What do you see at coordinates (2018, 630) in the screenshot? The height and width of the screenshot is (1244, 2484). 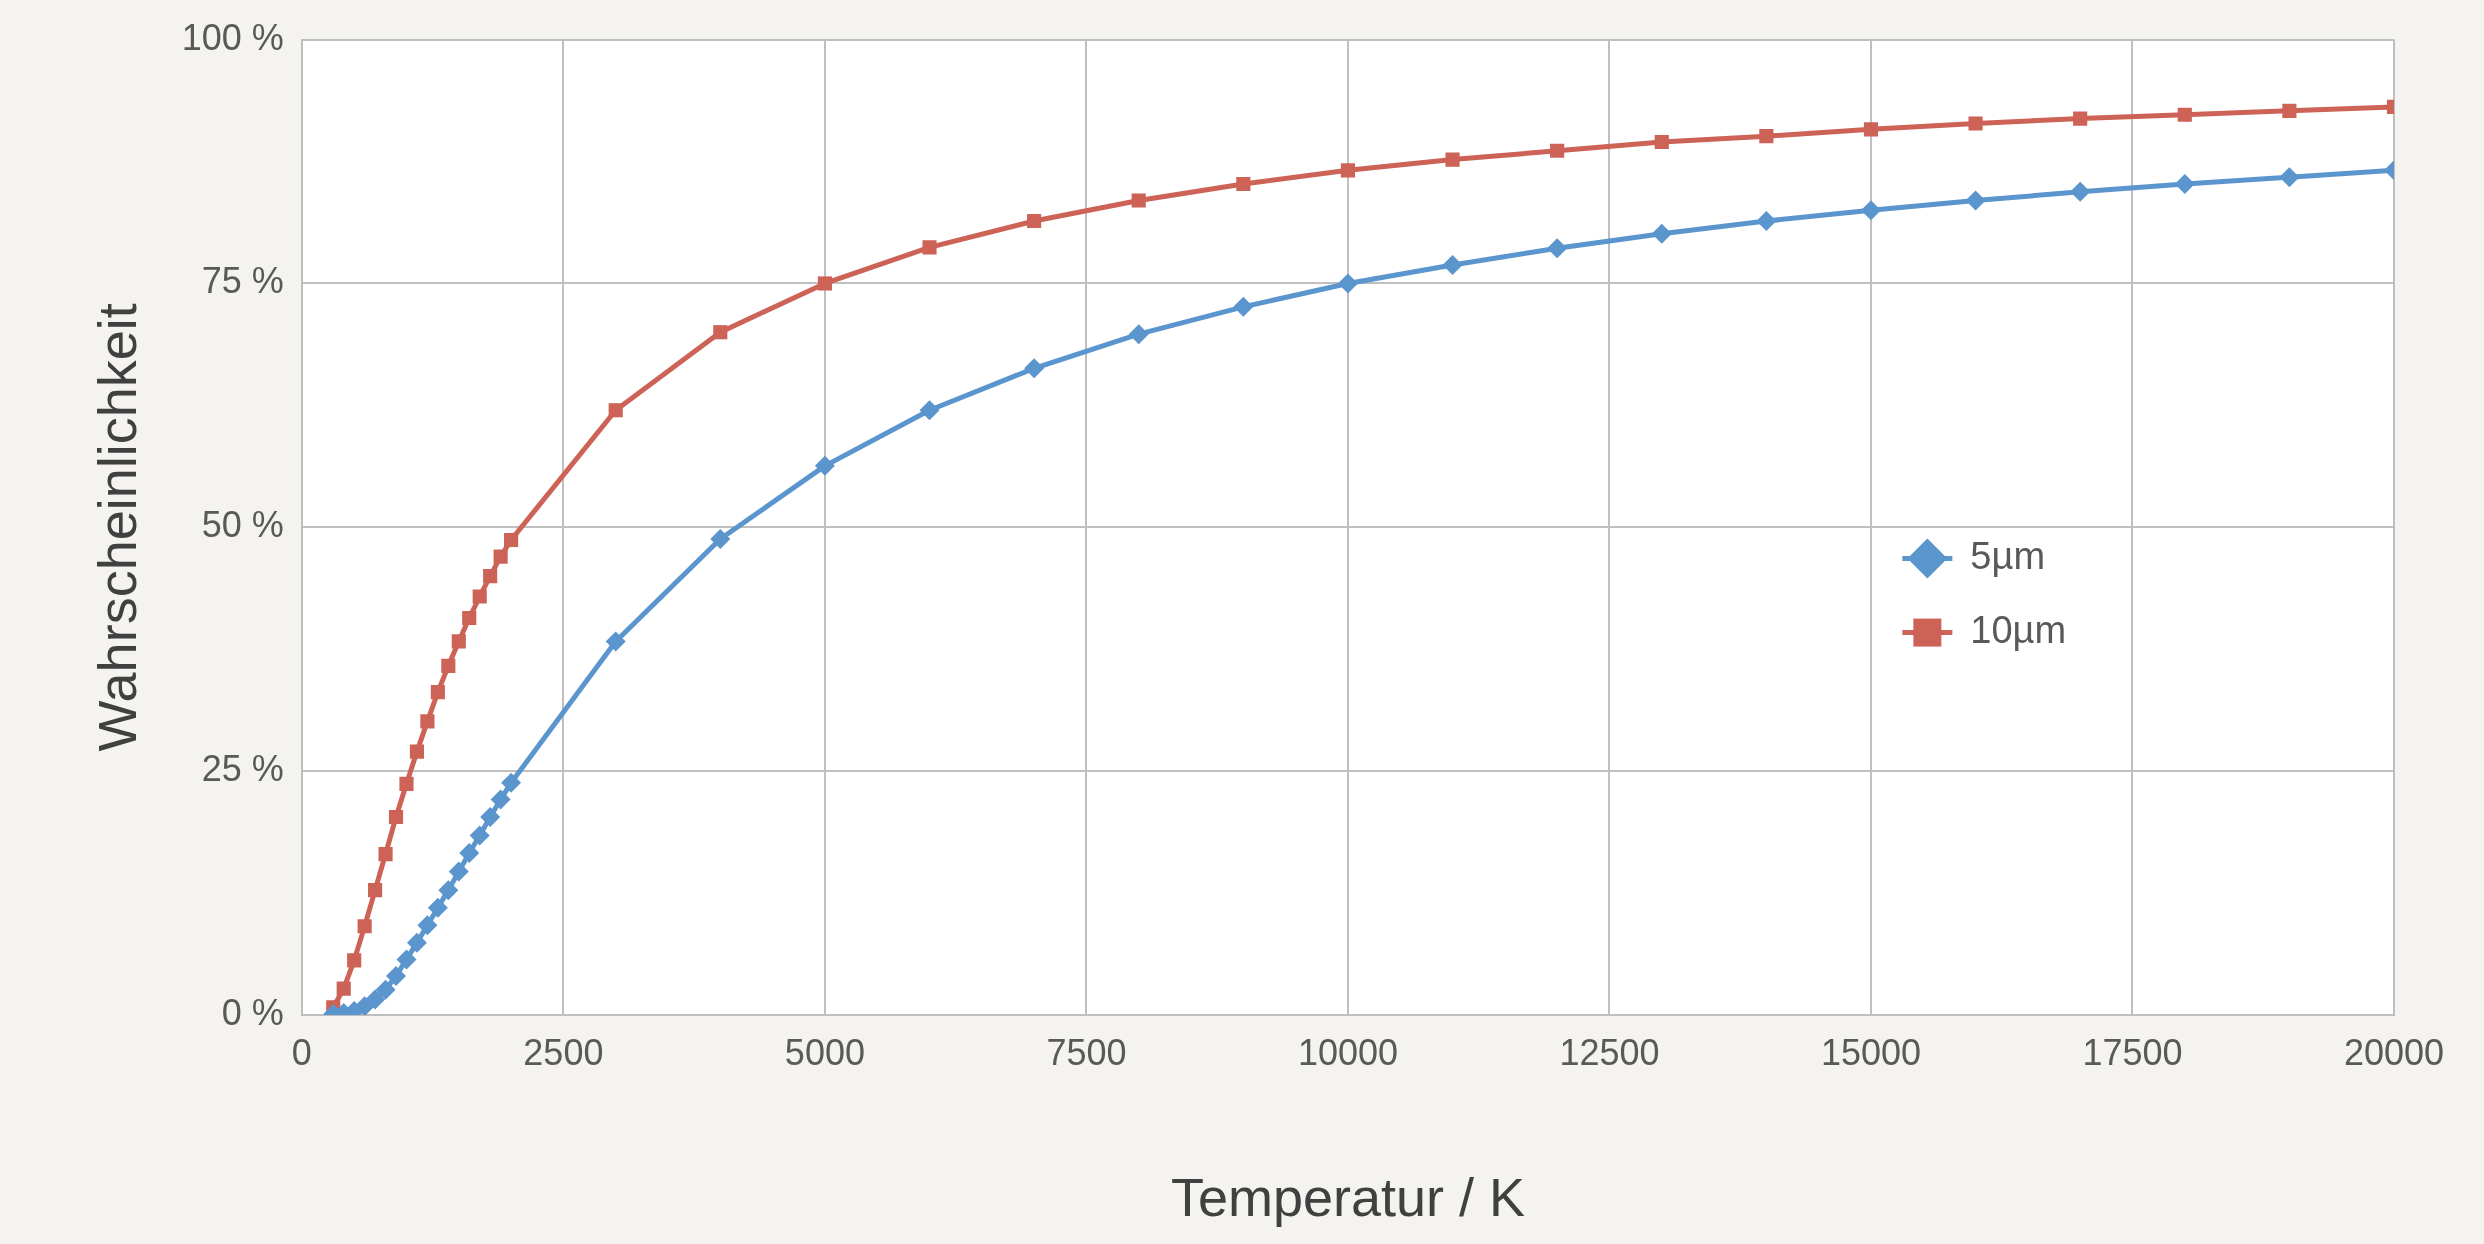 I see `legend-label: 10µm` at bounding box center [2018, 630].